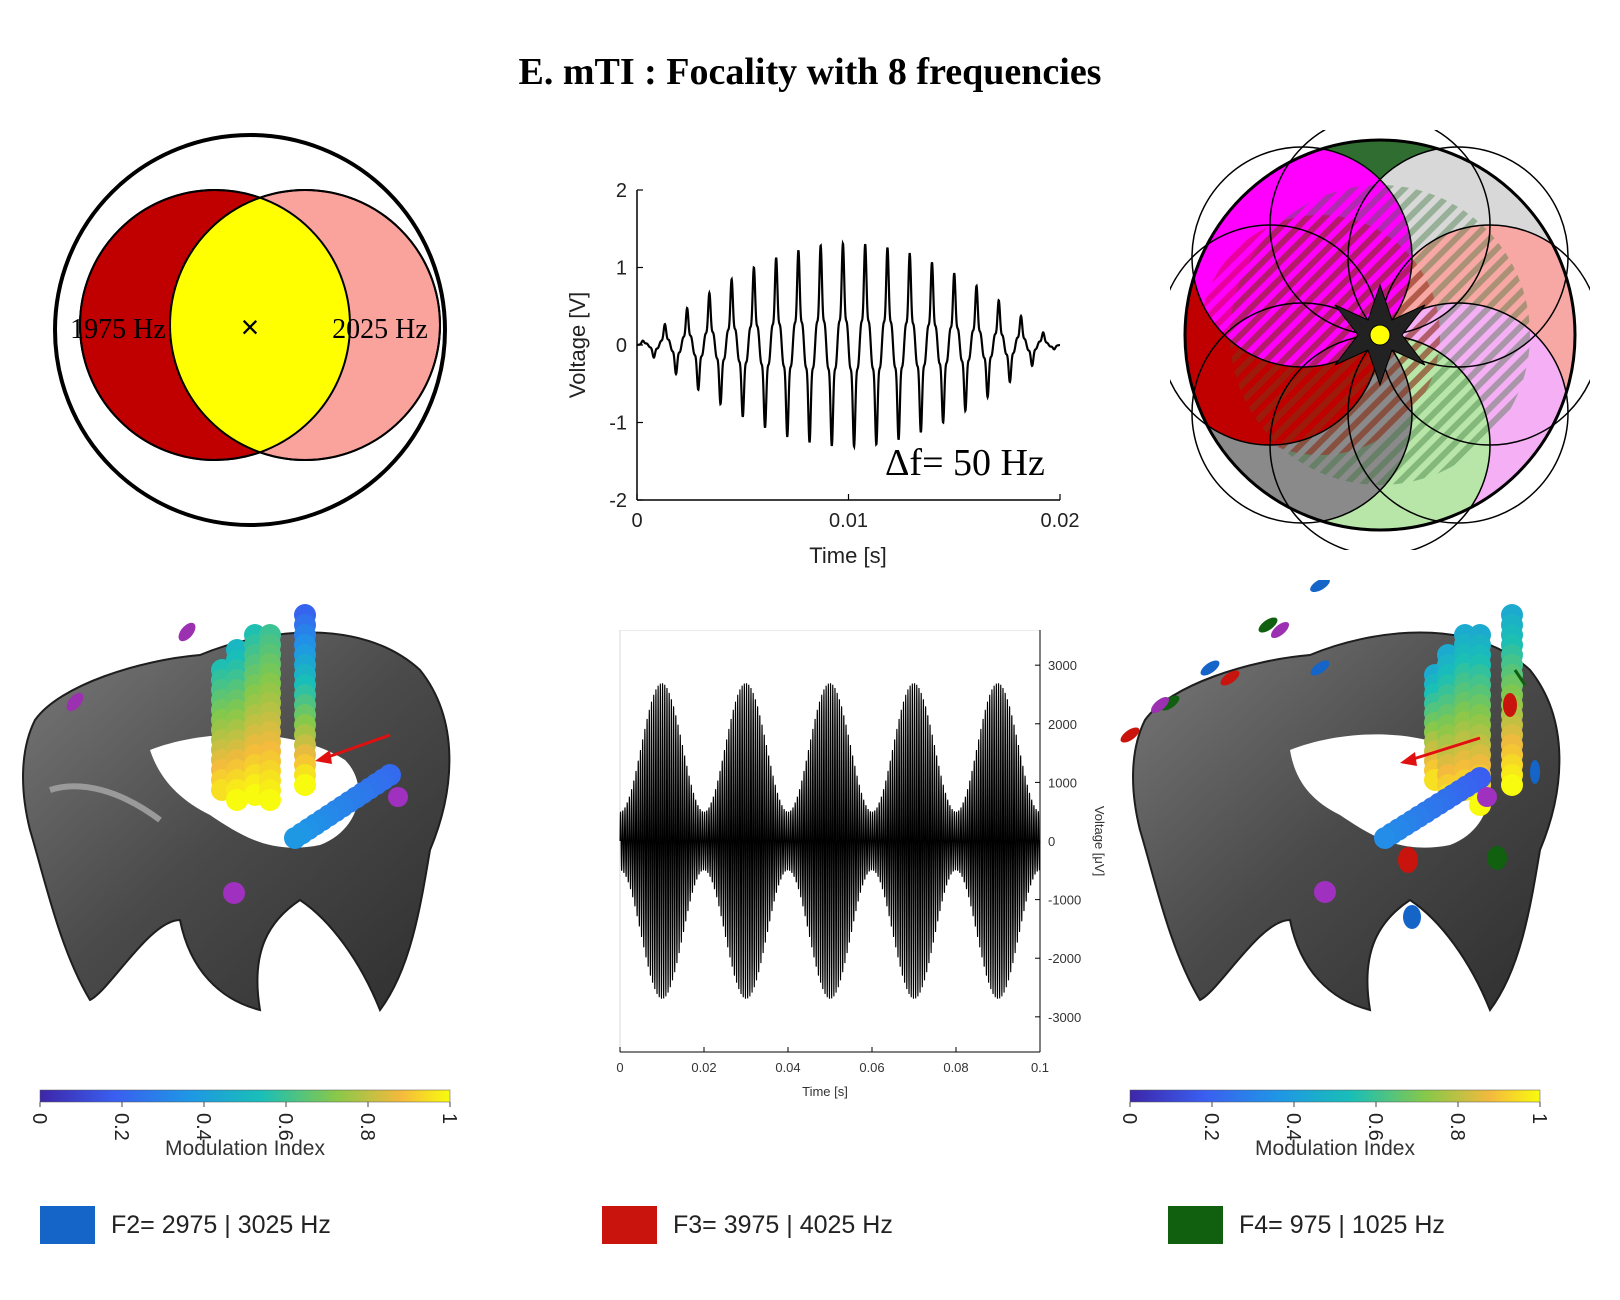 The image size is (1620, 1300). What do you see at coordinates (1051, 841) in the screenshot?
I see `mod-ytick-label: 0` at bounding box center [1051, 841].